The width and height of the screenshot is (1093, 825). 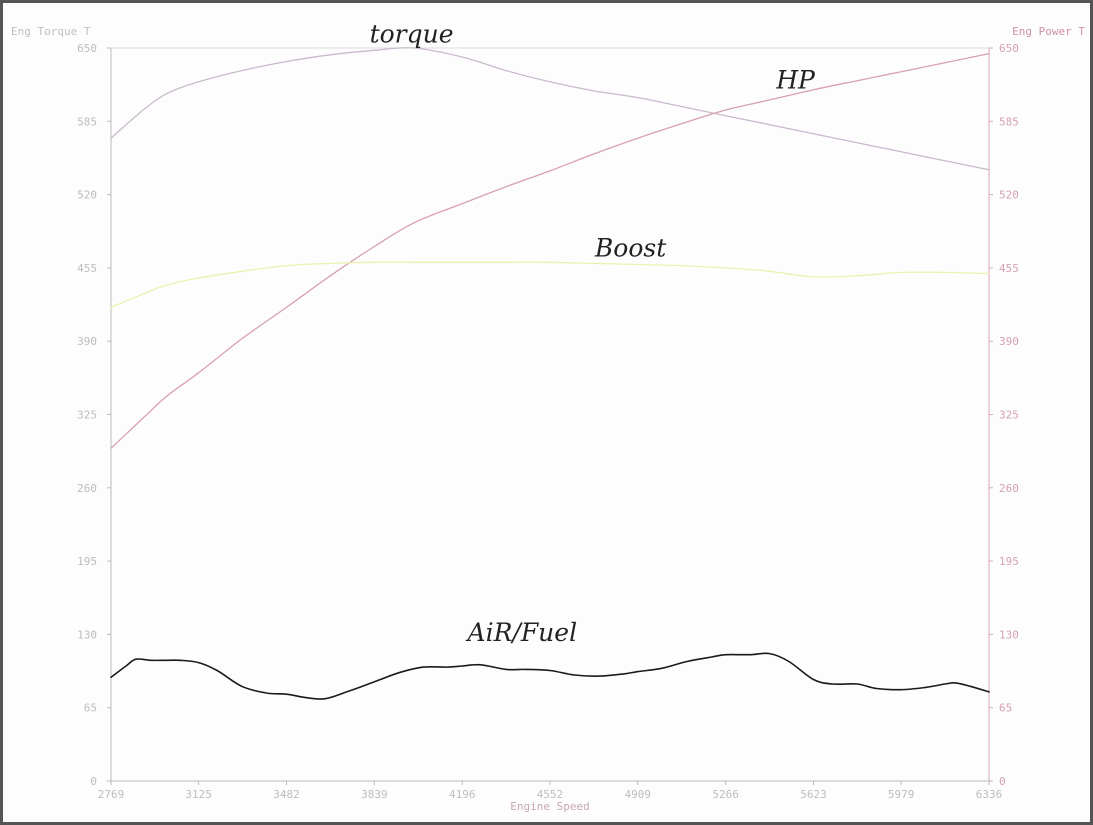 What do you see at coordinates (1009, 195) in the screenshot?
I see `y-right-tick-label: 520` at bounding box center [1009, 195].